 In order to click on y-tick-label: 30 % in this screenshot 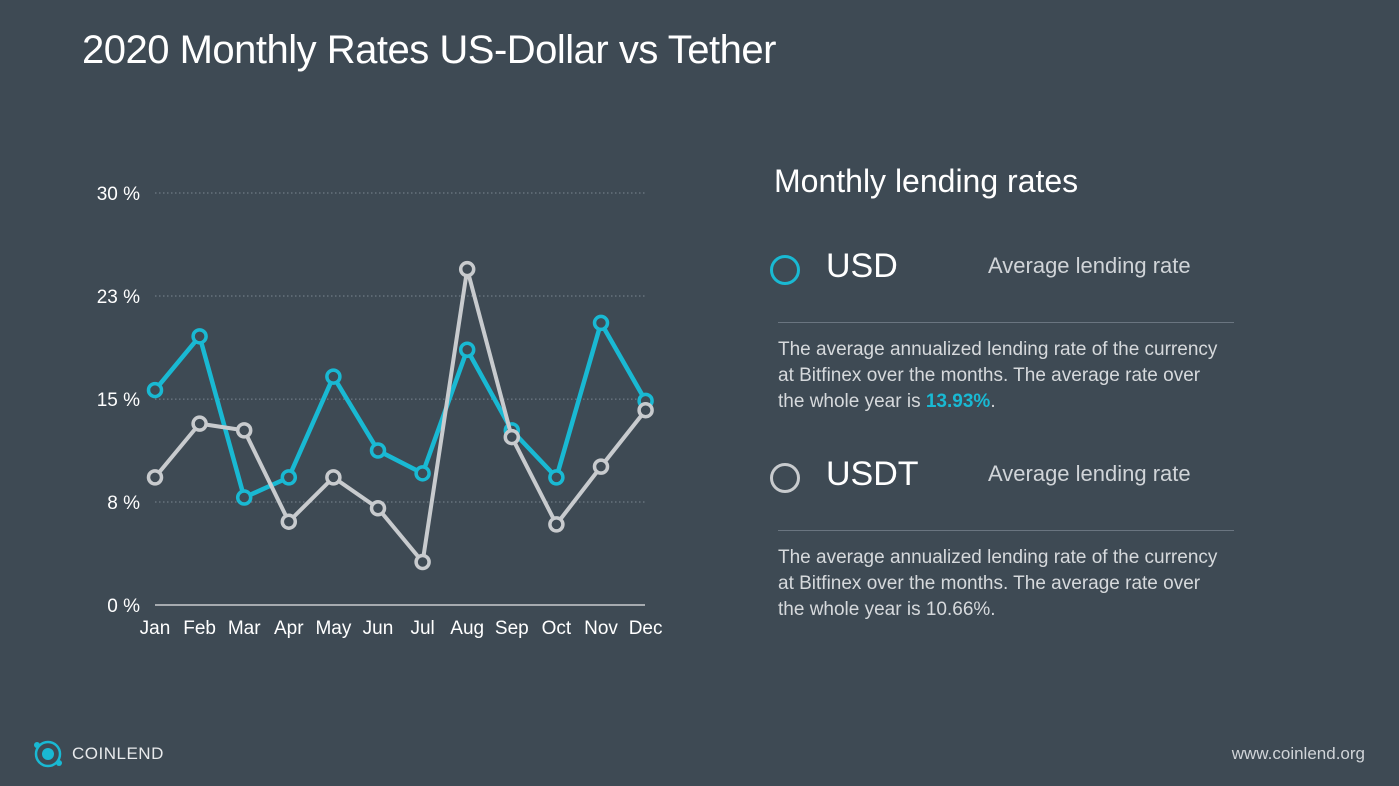, I will do `click(118, 194)`.